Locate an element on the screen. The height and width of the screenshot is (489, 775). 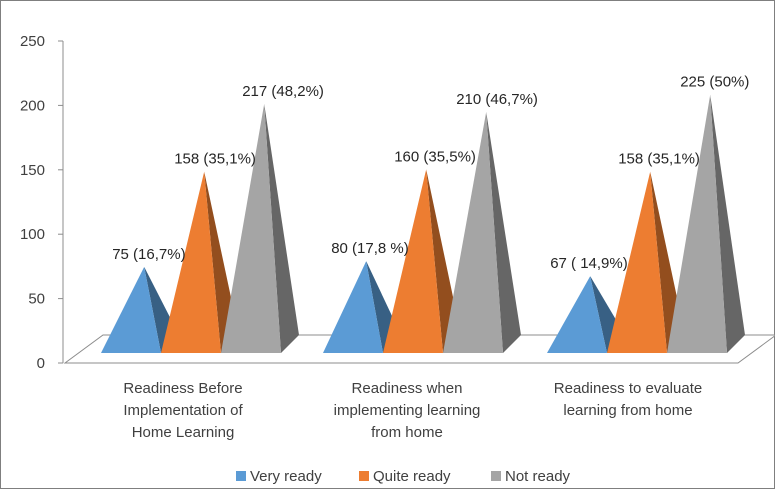
category-label: Readiness when is located at coordinates (407, 388).